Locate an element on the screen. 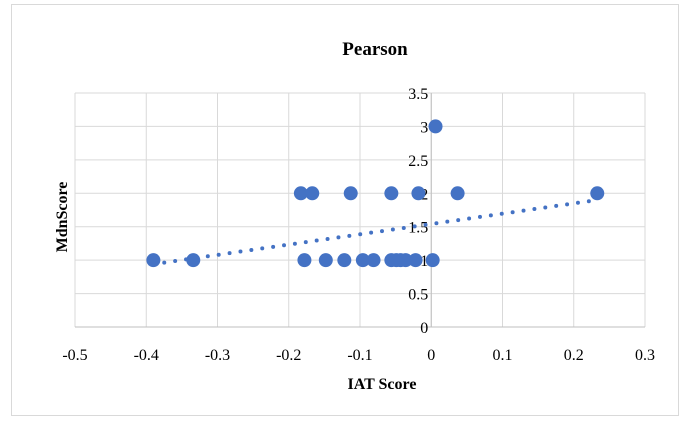 Image resolution: width=690 pixels, height=423 pixels. x-tick-label: -0.2 is located at coordinates (288, 355).